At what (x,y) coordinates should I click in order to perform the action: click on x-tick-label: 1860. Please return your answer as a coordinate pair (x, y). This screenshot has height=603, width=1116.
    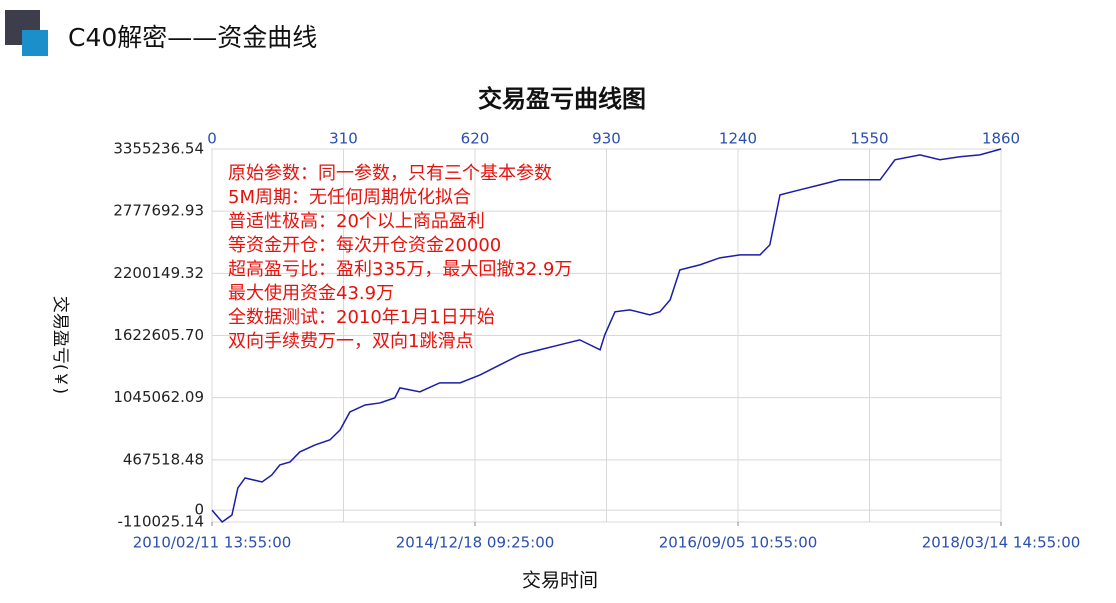
    Looking at the image, I should click on (1001, 139).